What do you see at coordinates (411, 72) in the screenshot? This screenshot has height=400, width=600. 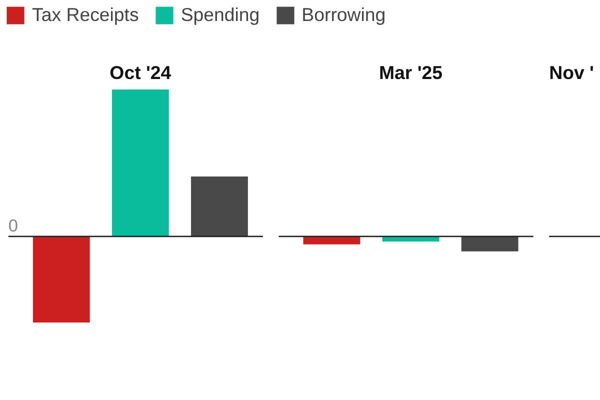 I see `x-tick-label: Mar '25` at bounding box center [411, 72].